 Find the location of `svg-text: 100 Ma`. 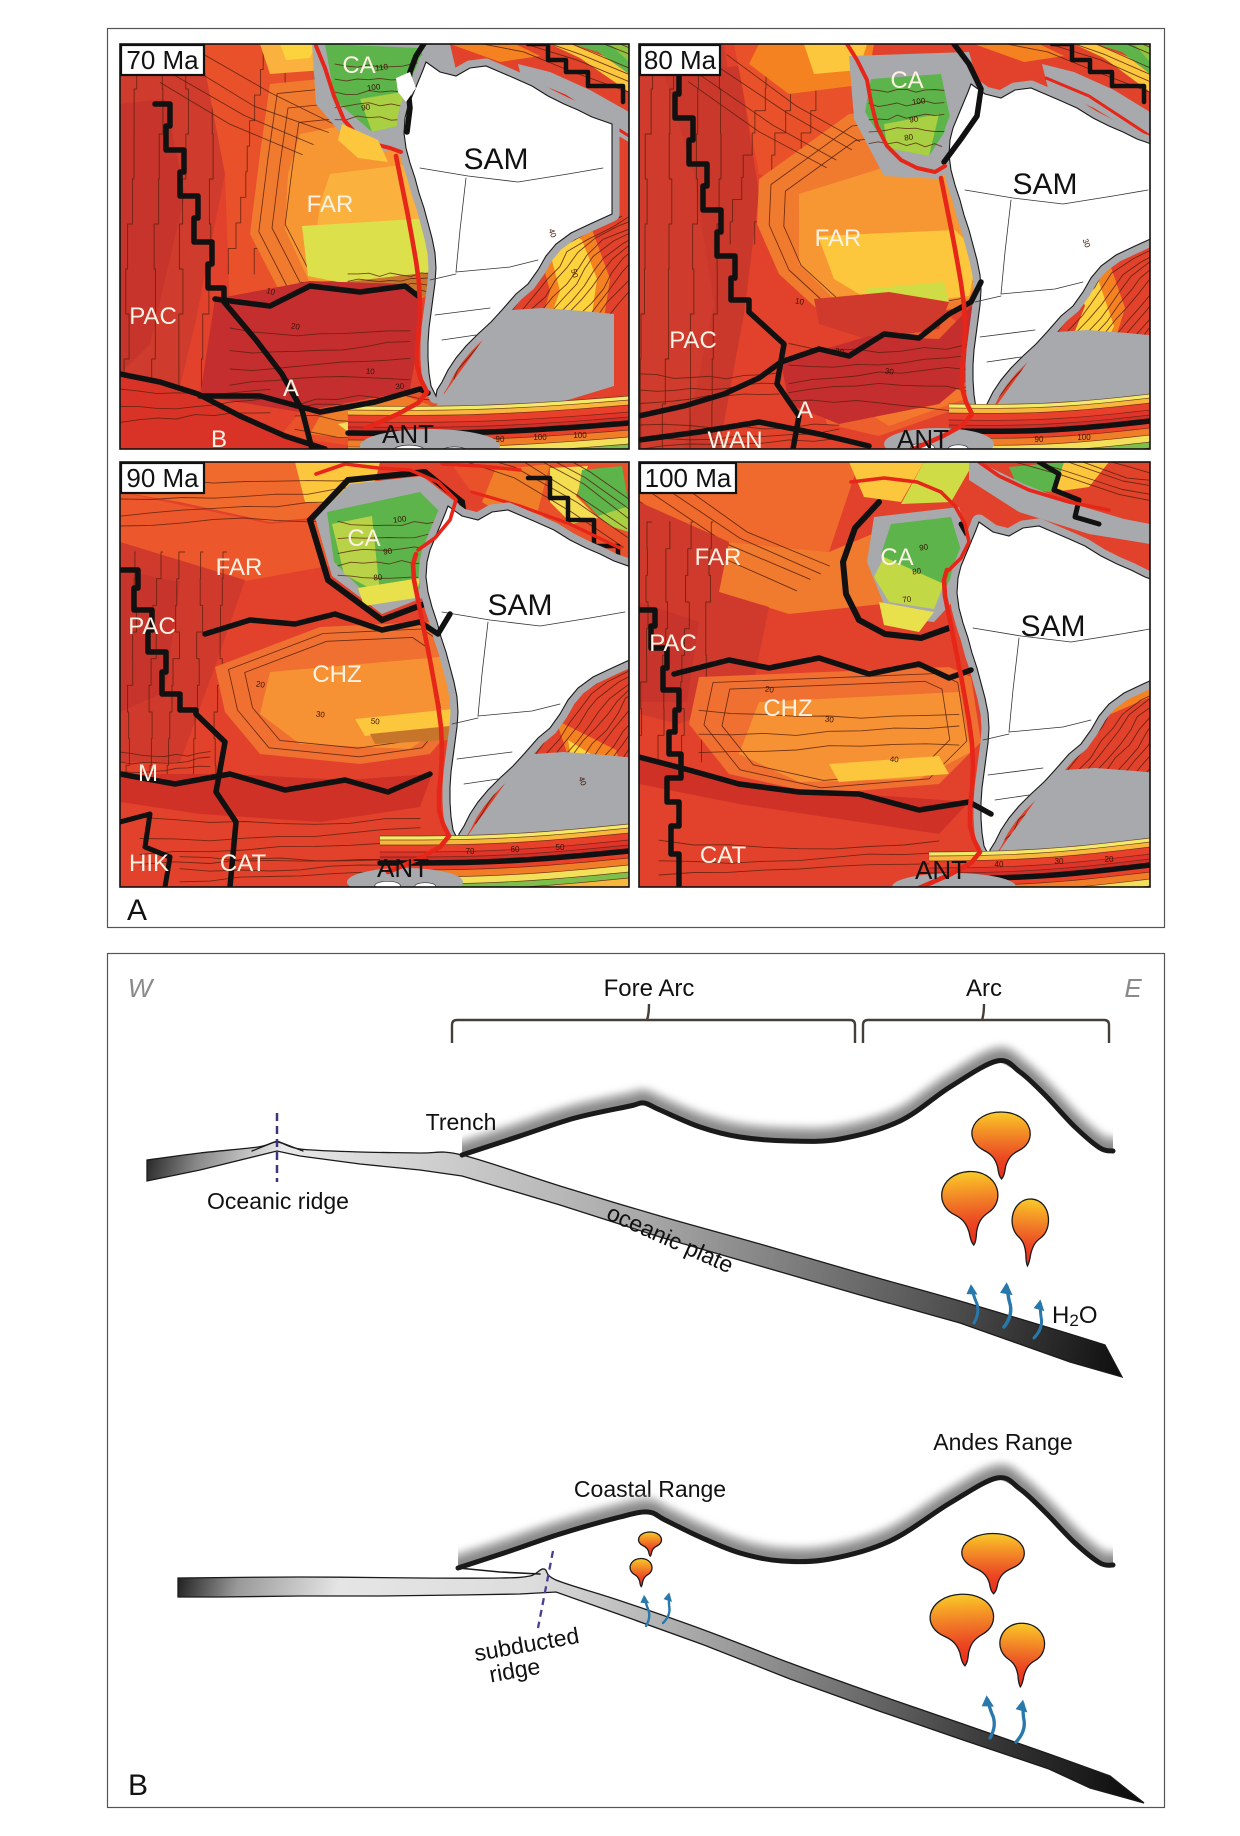

svg-text: 100 Ma is located at coordinates (688, 478).